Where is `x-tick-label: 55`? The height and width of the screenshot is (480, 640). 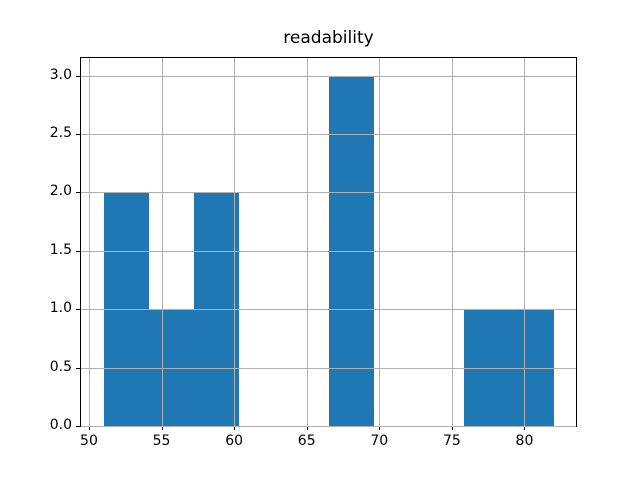 x-tick-label: 55 is located at coordinates (161, 441).